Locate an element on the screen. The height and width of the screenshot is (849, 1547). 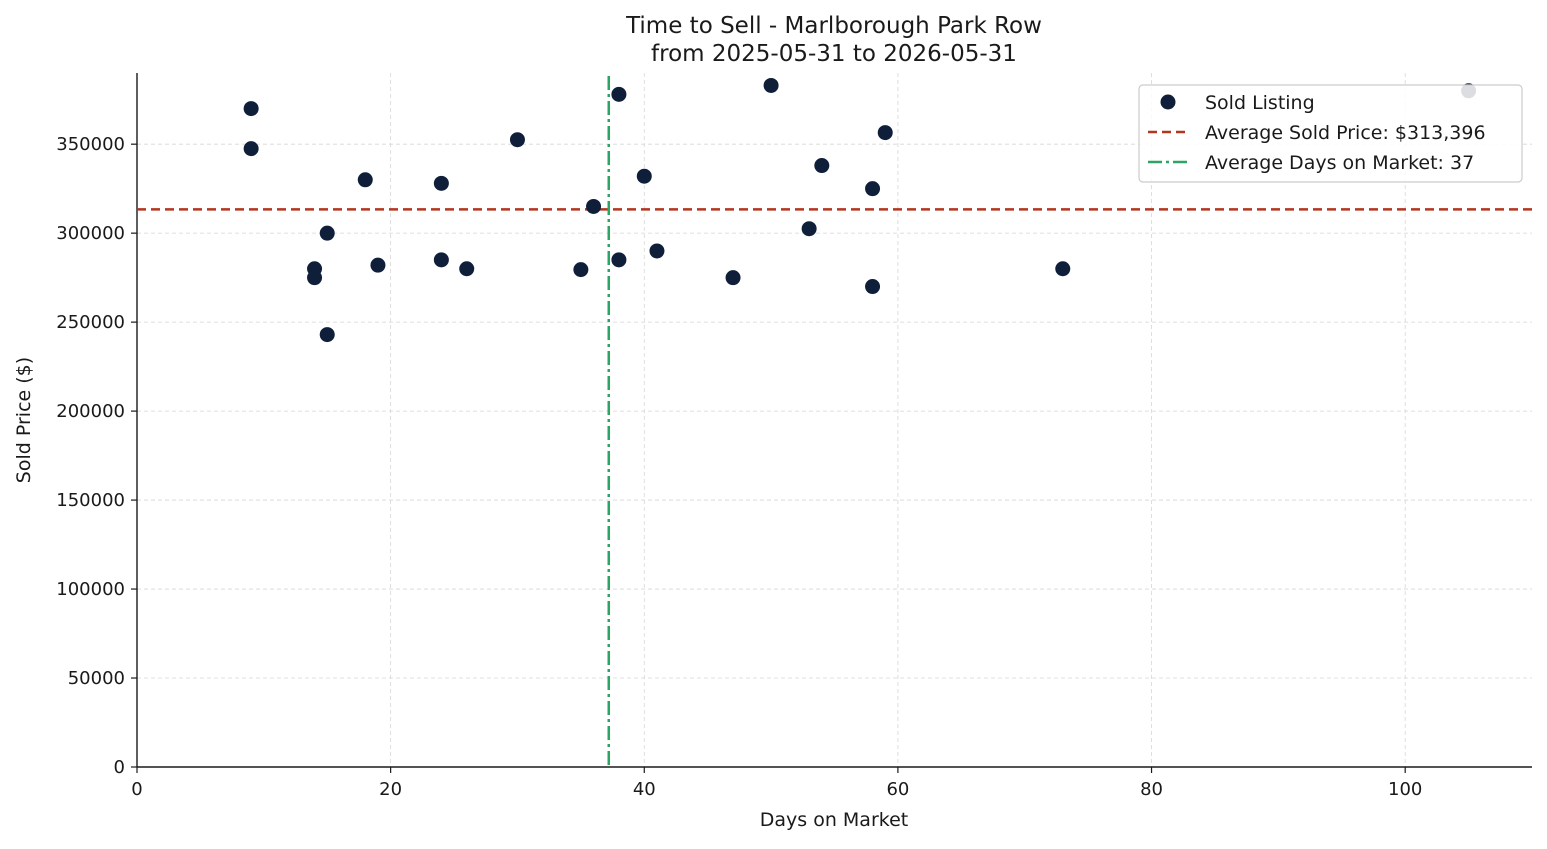
y-tick-label: 300000 is located at coordinates (90, 233).